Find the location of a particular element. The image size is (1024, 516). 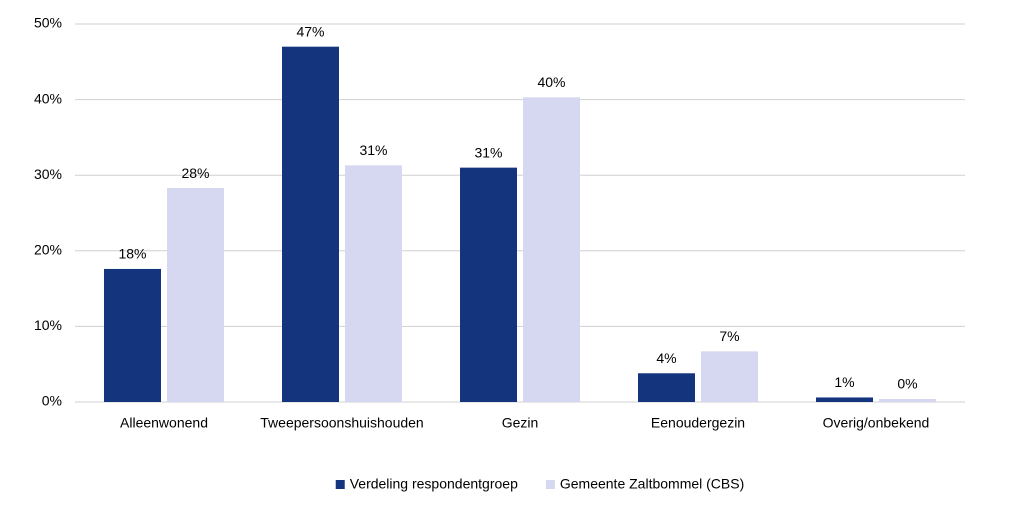

x-tick-label: Eenoudergezin is located at coordinates (698, 423).